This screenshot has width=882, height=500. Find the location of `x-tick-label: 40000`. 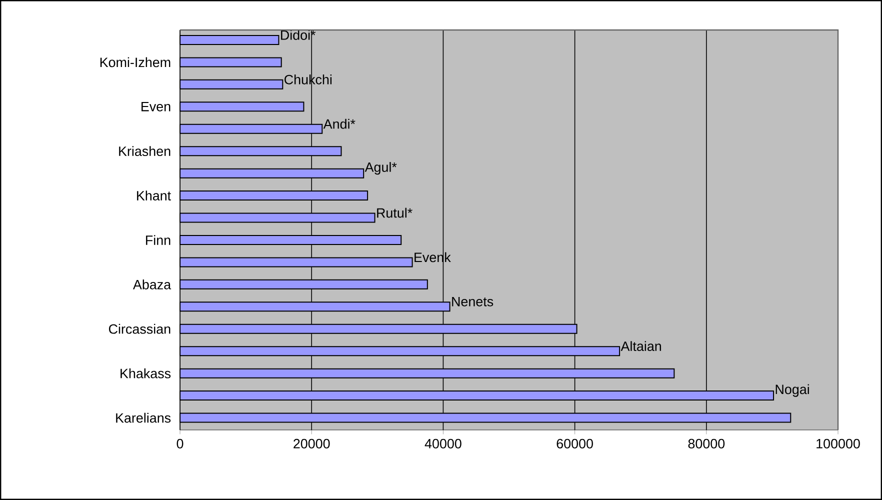

x-tick-label: 40000 is located at coordinates (443, 443).